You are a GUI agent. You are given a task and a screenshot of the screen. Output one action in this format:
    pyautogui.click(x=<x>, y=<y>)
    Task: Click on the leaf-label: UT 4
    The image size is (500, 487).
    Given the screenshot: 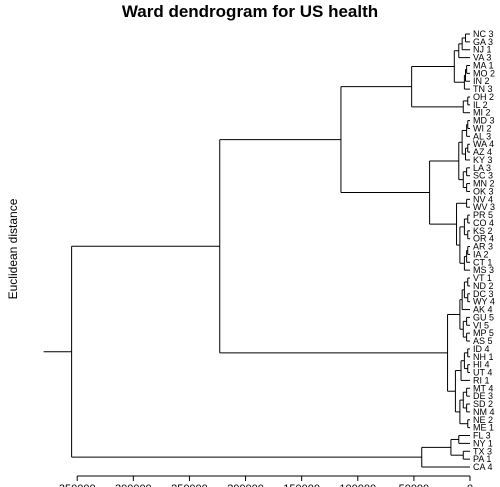 What is the action you would take?
    pyautogui.click(x=482, y=373)
    